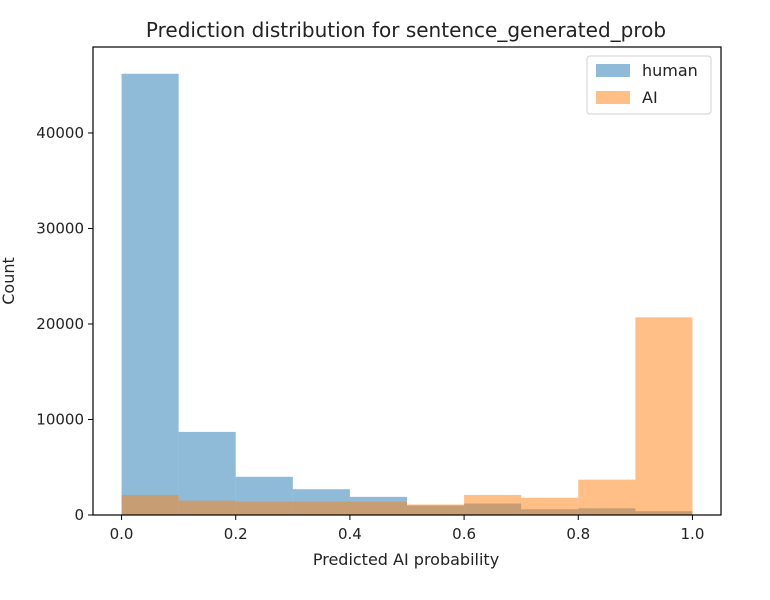 This screenshot has height=600, width=770. Describe the element at coordinates (407, 529) in the screenshot. I see `x-axis-ticks: 0.0 0.2 0.4 0.6 0.8 1.0` at that location.